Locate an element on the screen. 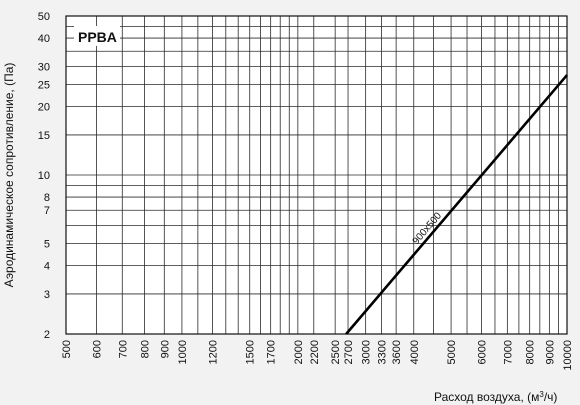  y-tick-label: 40 is located at coordinates (44, 39).